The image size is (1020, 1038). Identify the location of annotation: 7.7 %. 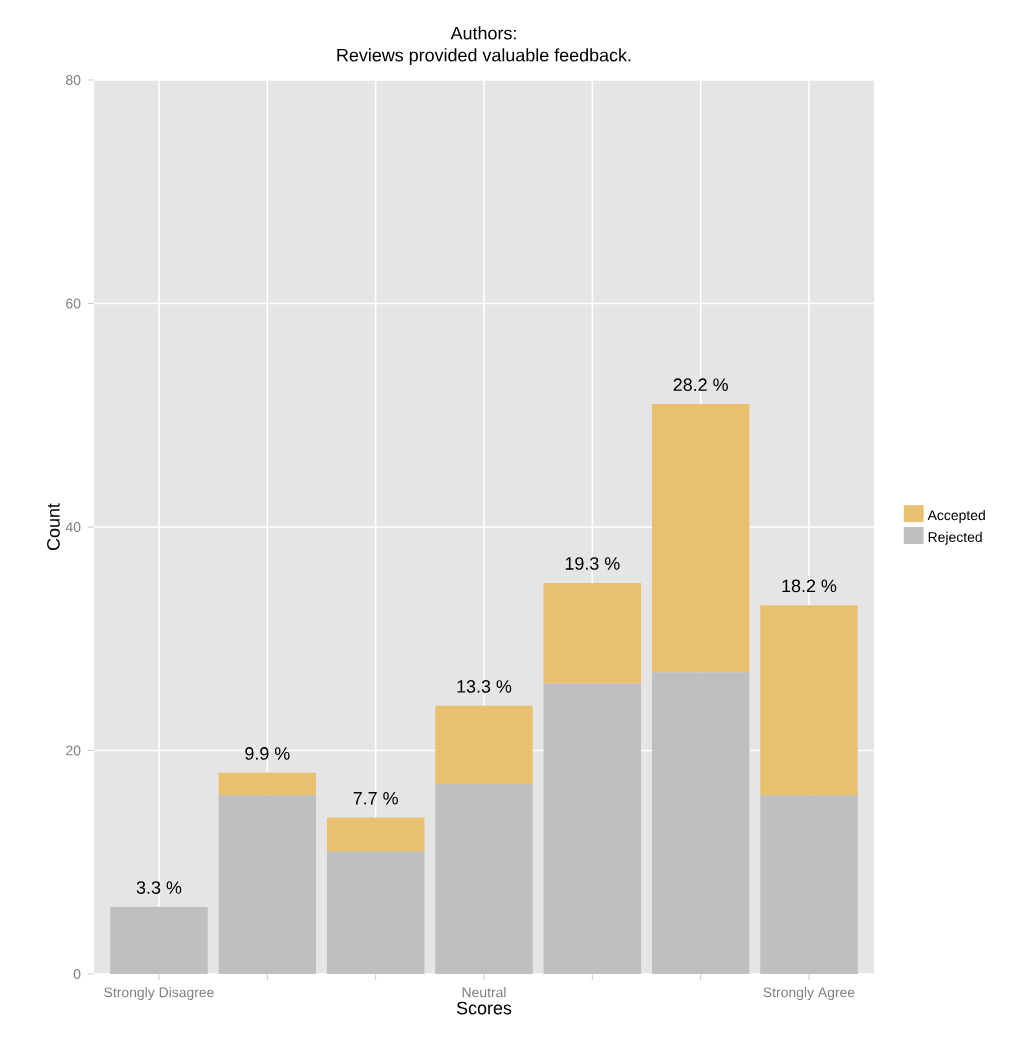
(375, 798).